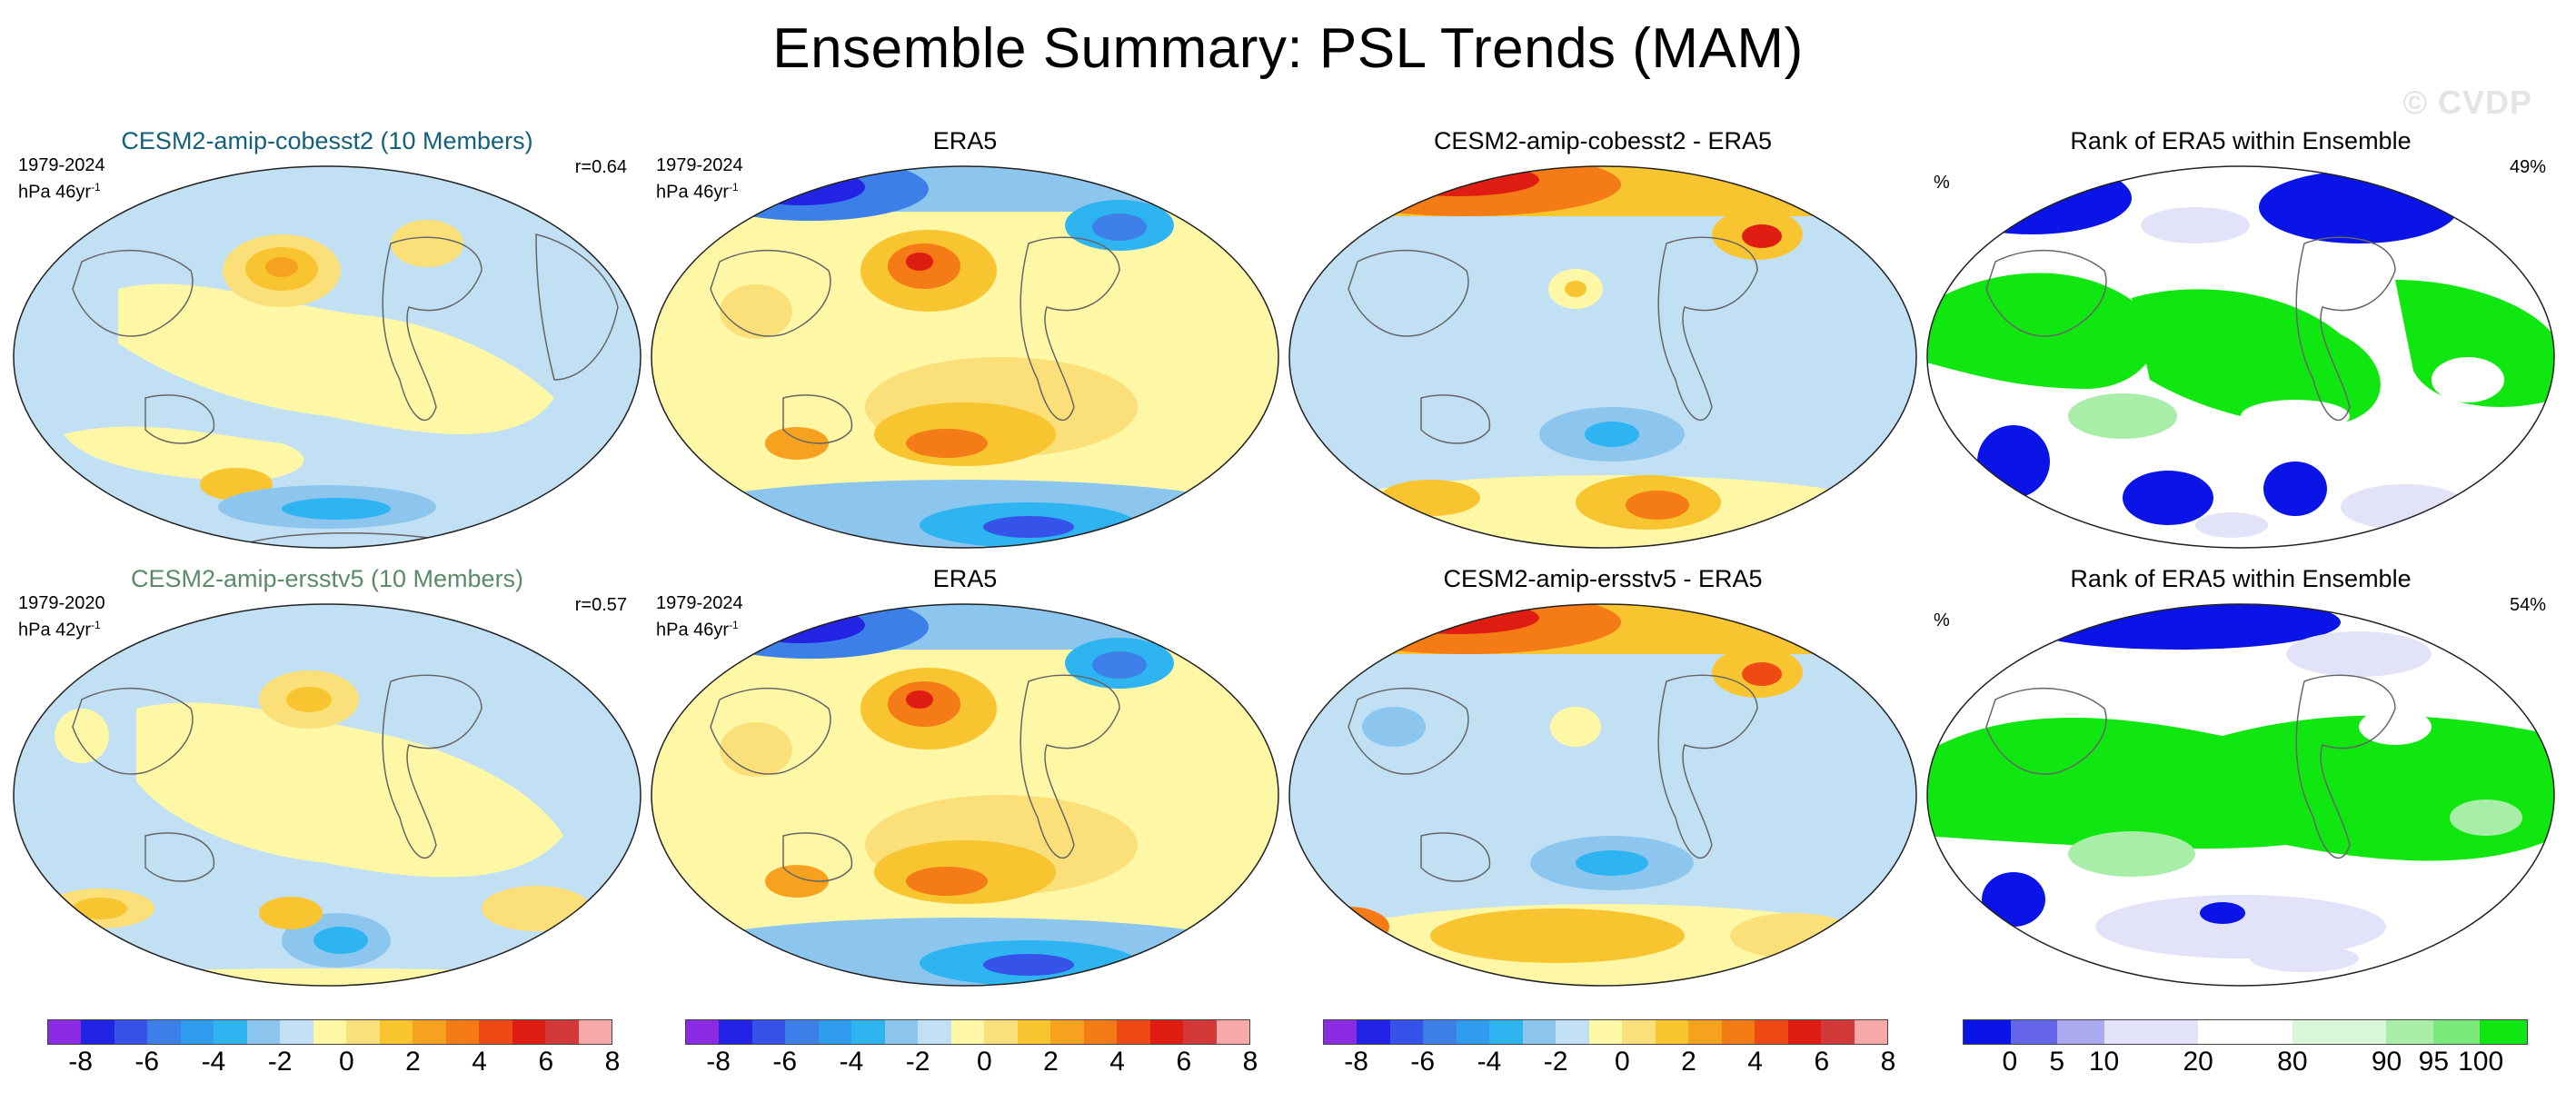 The height and width of the screenshot is (1102, 2576). I want to click on panel-title: CESM2-amip-cobesst2 (10 Members), so click(327, 140).